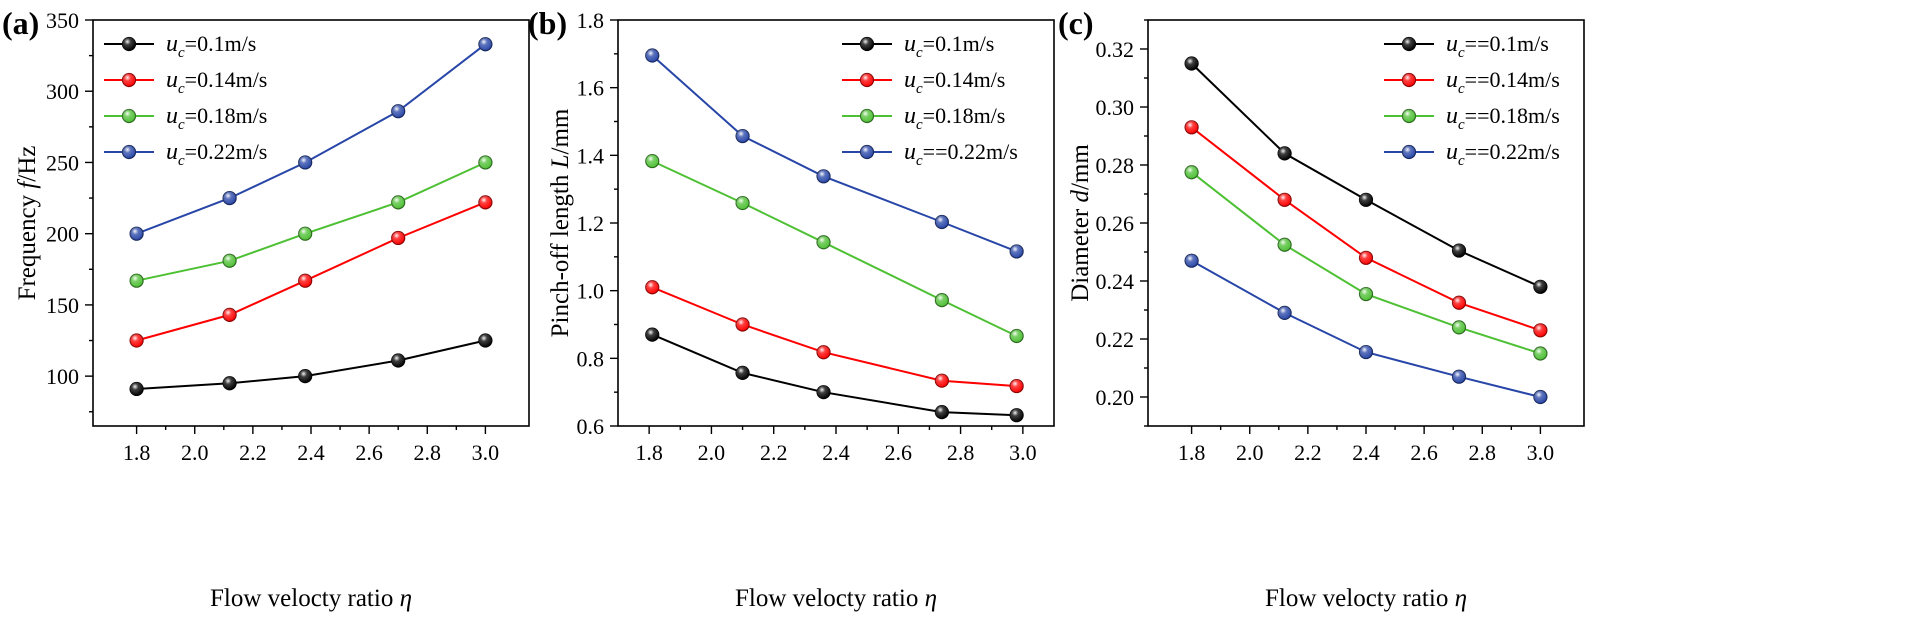  What do you see at coordinates (27, 164) in the screenshot?
I see `y-axis-label-unit: /Hz` at bounding box center [27, 164].